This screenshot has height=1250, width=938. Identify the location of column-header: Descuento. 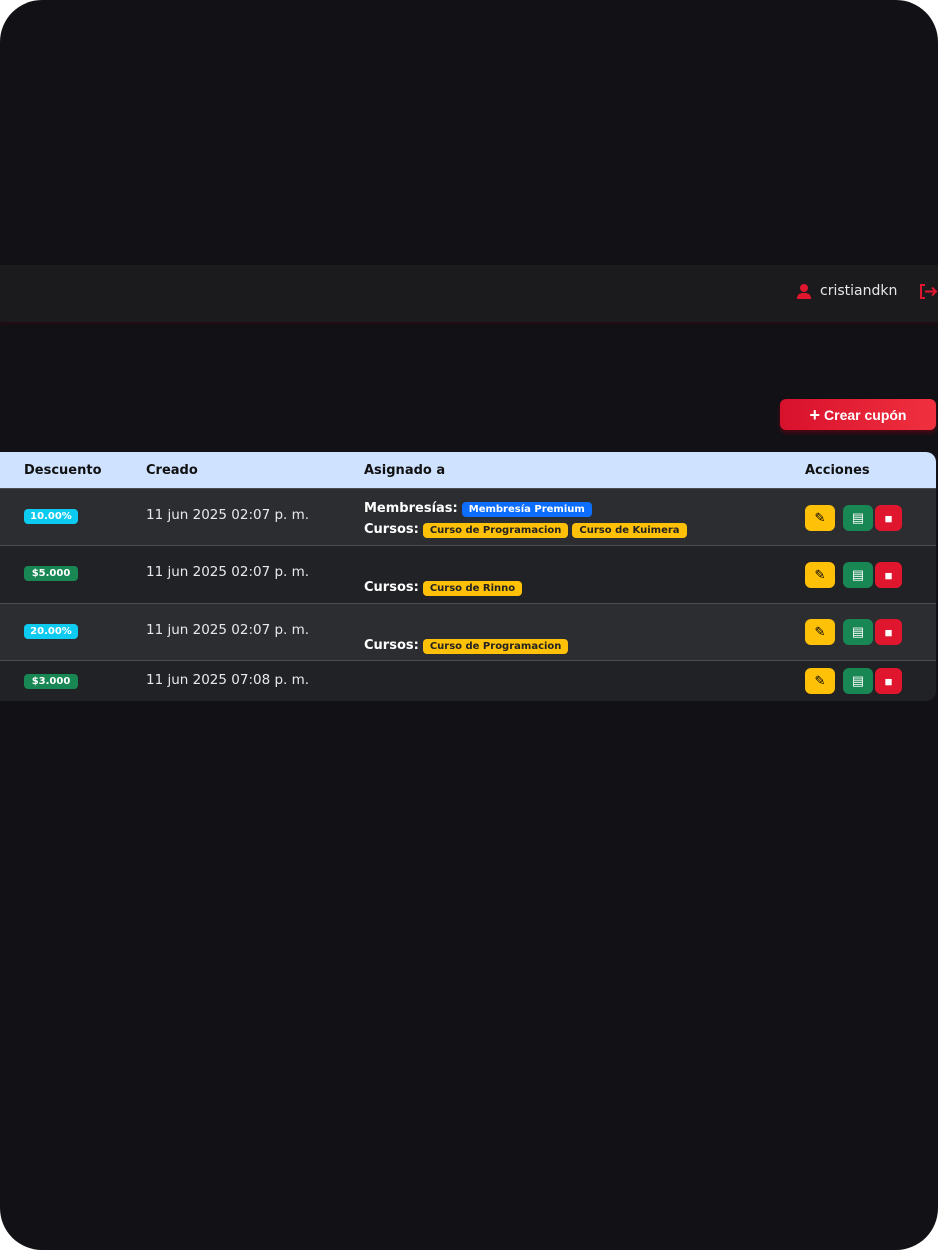
(63, 470).